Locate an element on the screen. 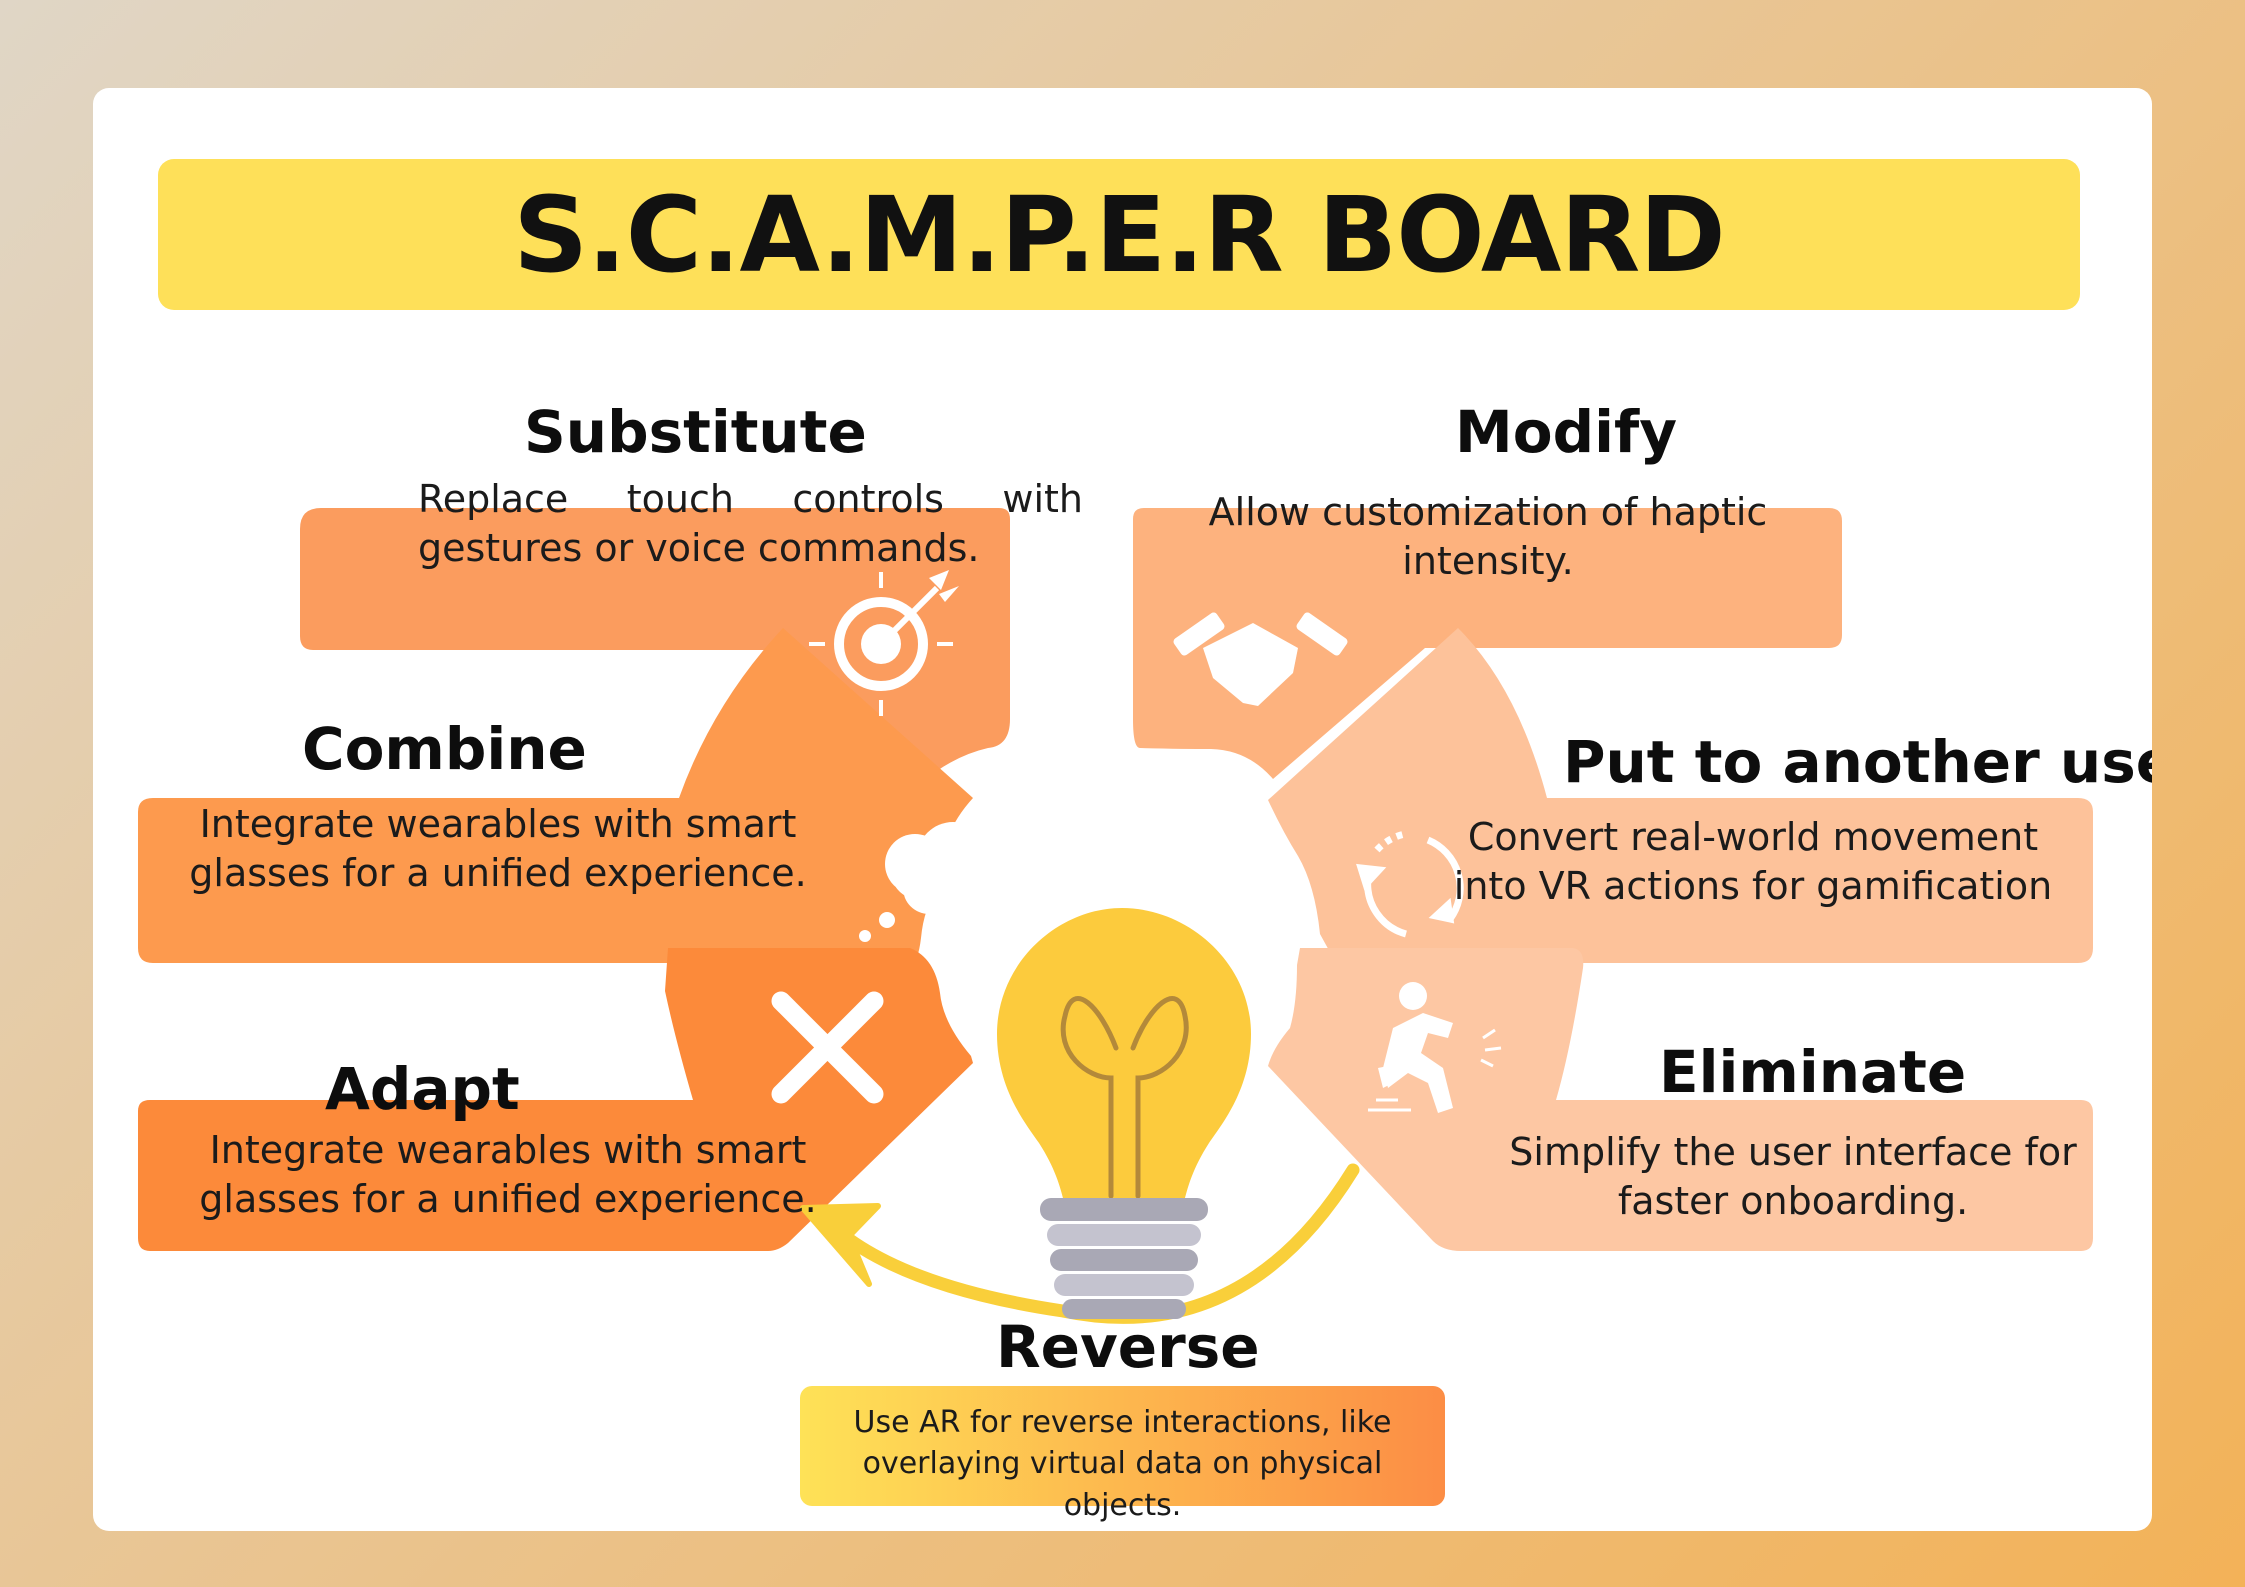 The width and height of the screenshot is (2245, 1587). put-to-another-use-heading: Put to another use is located at coordinates (1857, 762).